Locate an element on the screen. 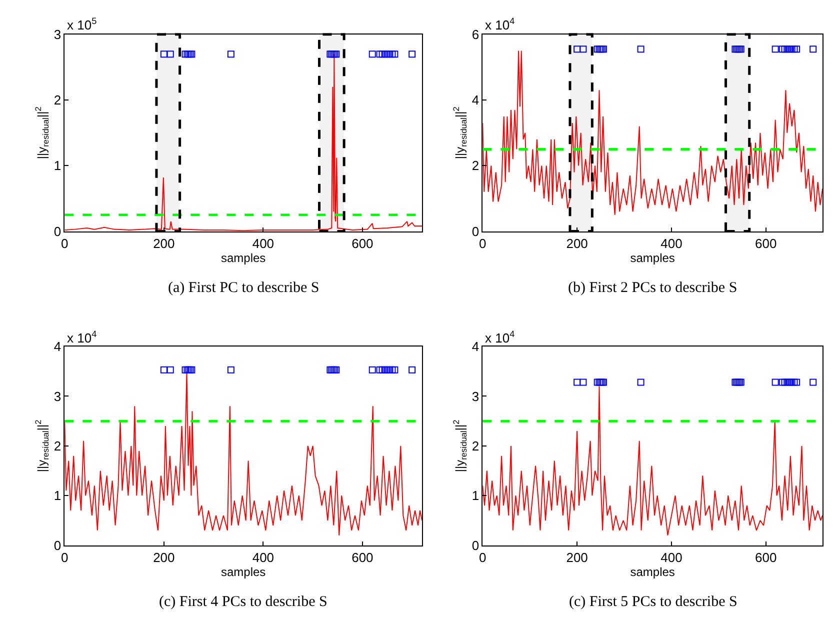  text: (a) First PC to describe S is located at coordinates (244, 288).